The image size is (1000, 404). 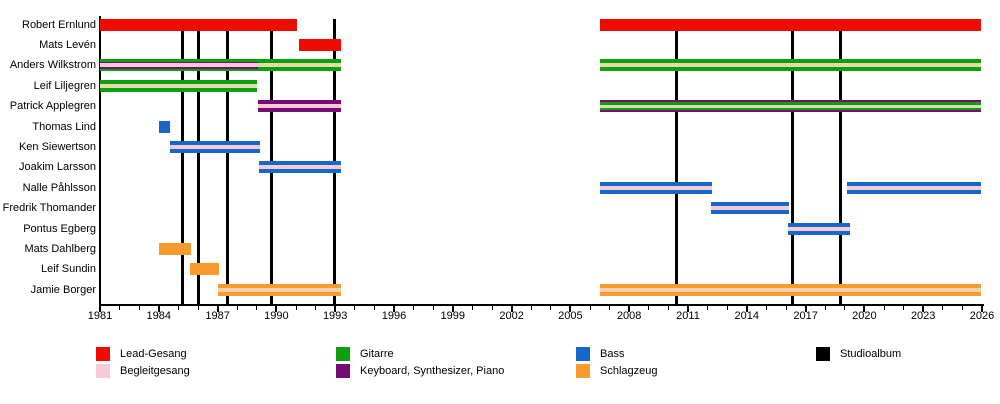 I want to click on member-label: Anders Wilkstrom, so click(x=52, y=65).